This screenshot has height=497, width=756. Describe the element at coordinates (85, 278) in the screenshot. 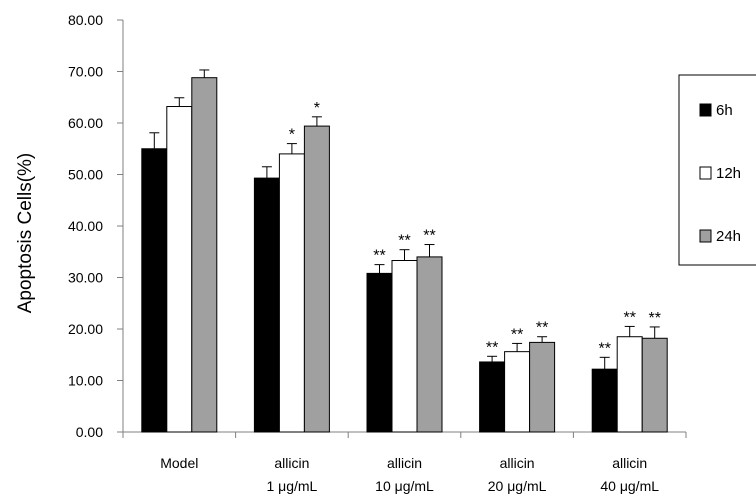

I see `y-tick-label: 30.00` at that location.